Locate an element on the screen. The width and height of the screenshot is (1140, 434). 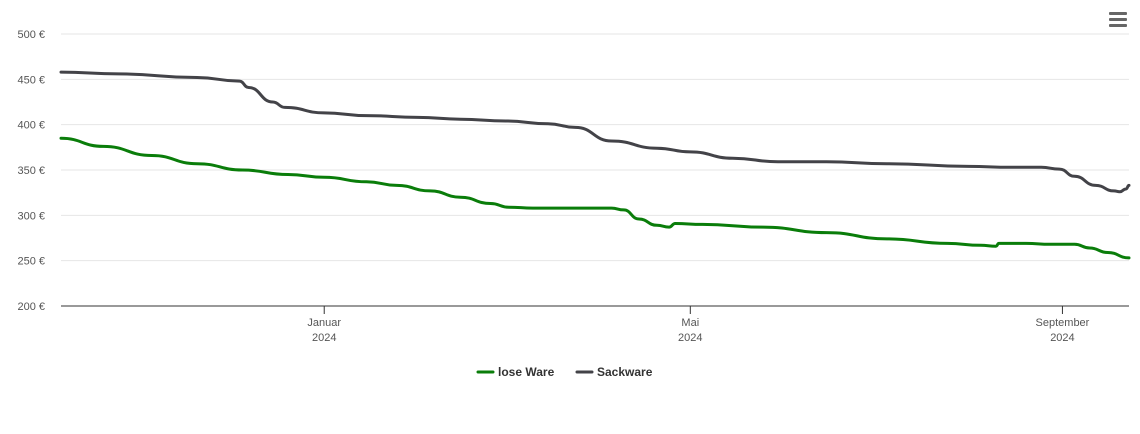
x-axis: Januar 2024 Mai 2024 September 2024 is located at coordinates (595, 324).